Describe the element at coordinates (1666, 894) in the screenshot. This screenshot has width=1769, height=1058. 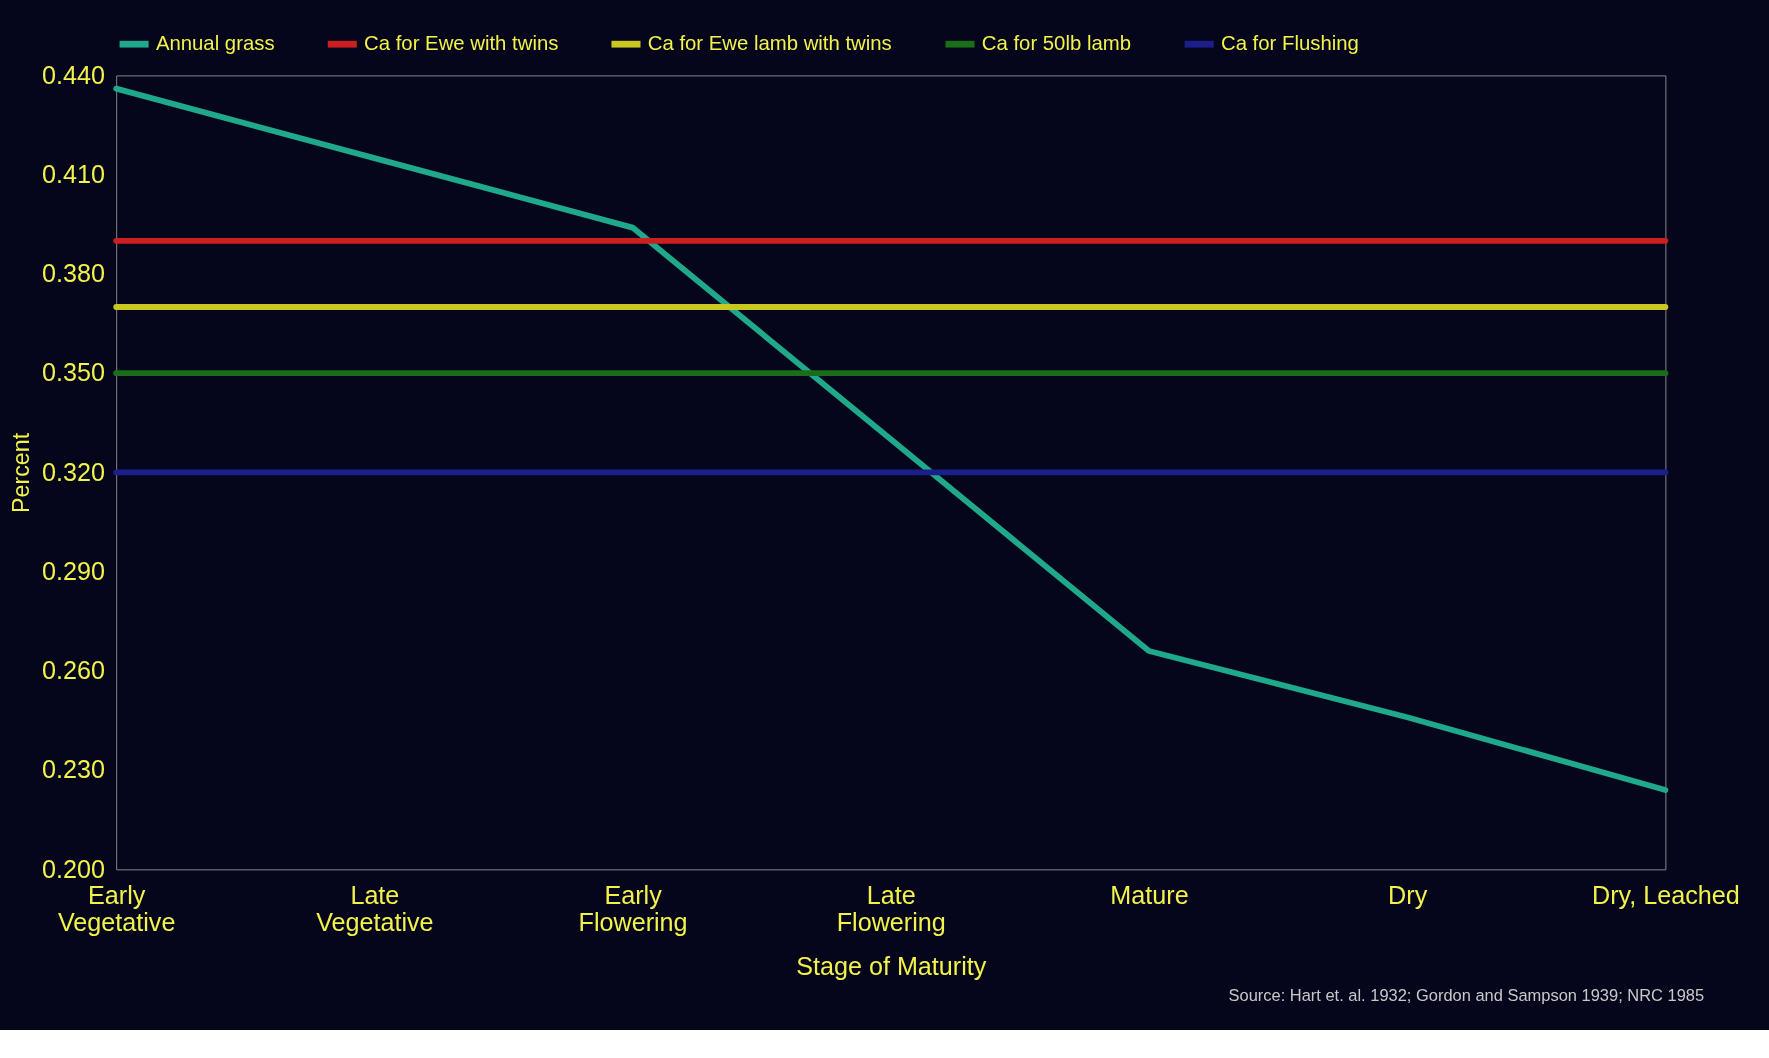
I see `x-tick-label: Dry, Leached` at that location.